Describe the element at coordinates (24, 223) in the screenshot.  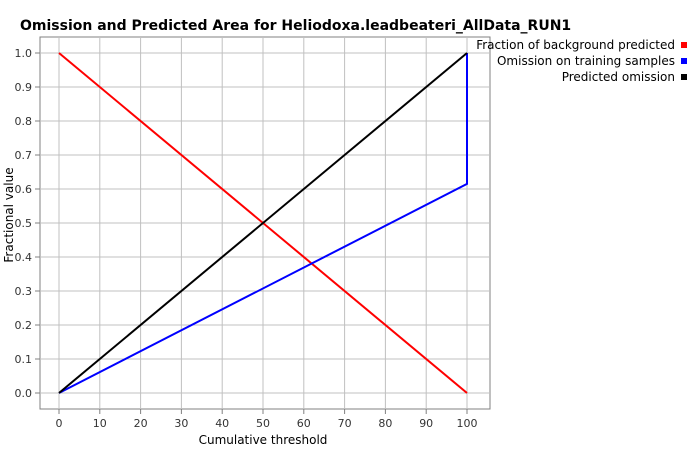
I see `y-tick-label: 0.5` at that location.